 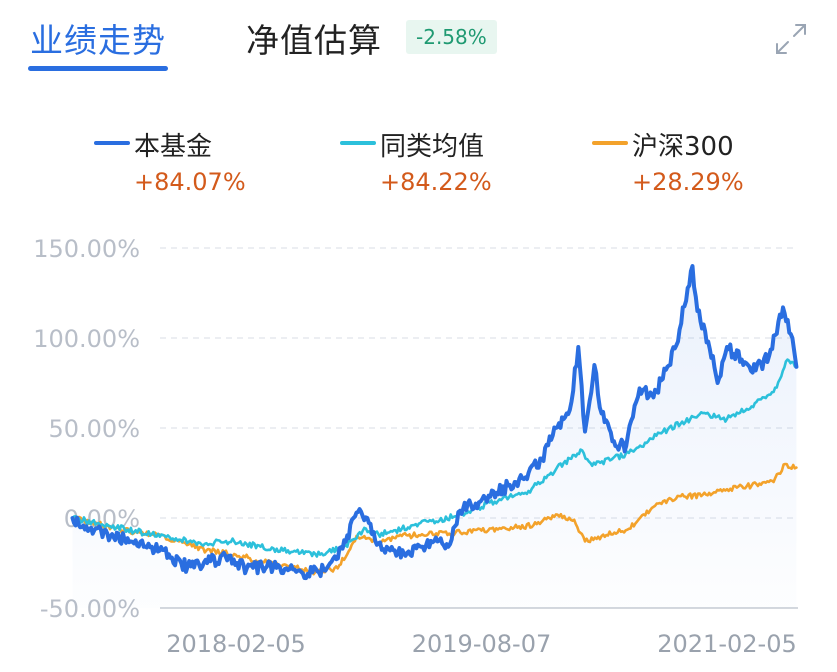 I want to click on x-tick-label: 2018-02-05, so click(x=235, y=644).